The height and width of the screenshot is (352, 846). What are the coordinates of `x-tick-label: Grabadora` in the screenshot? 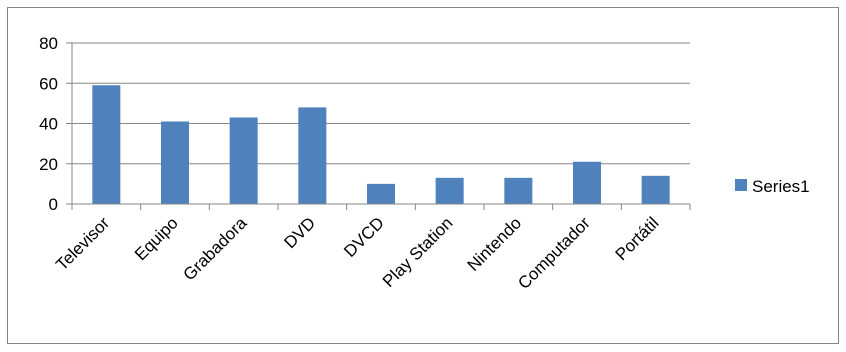 It's located at (215, 248).